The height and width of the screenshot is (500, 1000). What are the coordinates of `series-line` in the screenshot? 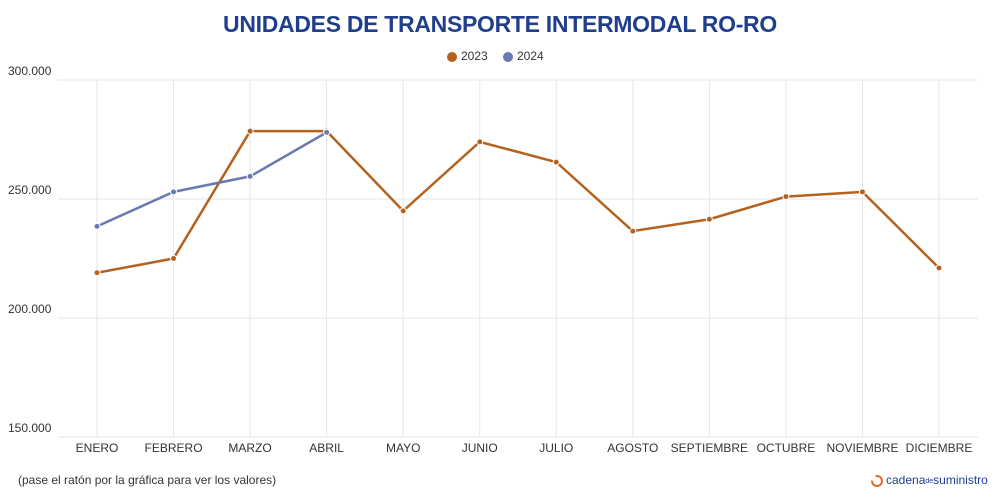 It's located at (212, 179).